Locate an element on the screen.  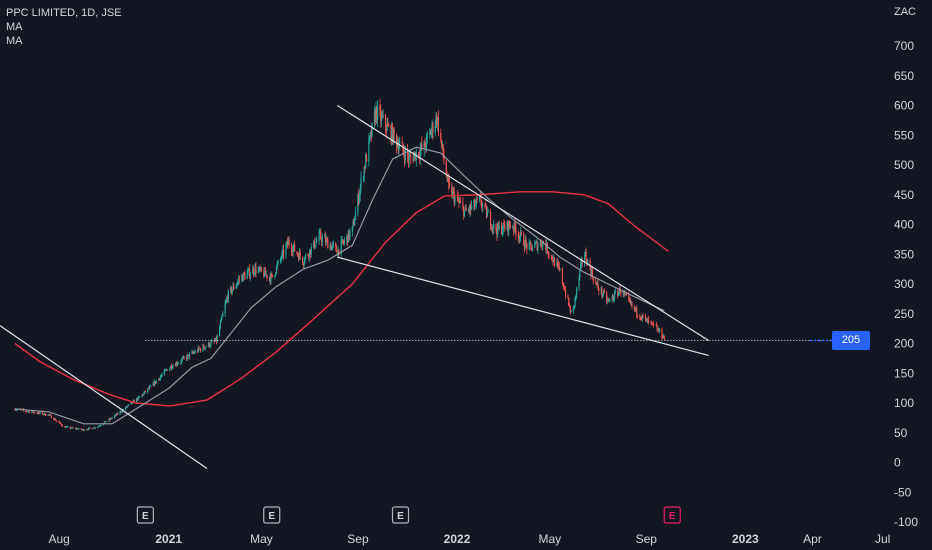
ma-legend-1: MA is located at coordinates (14, 27).